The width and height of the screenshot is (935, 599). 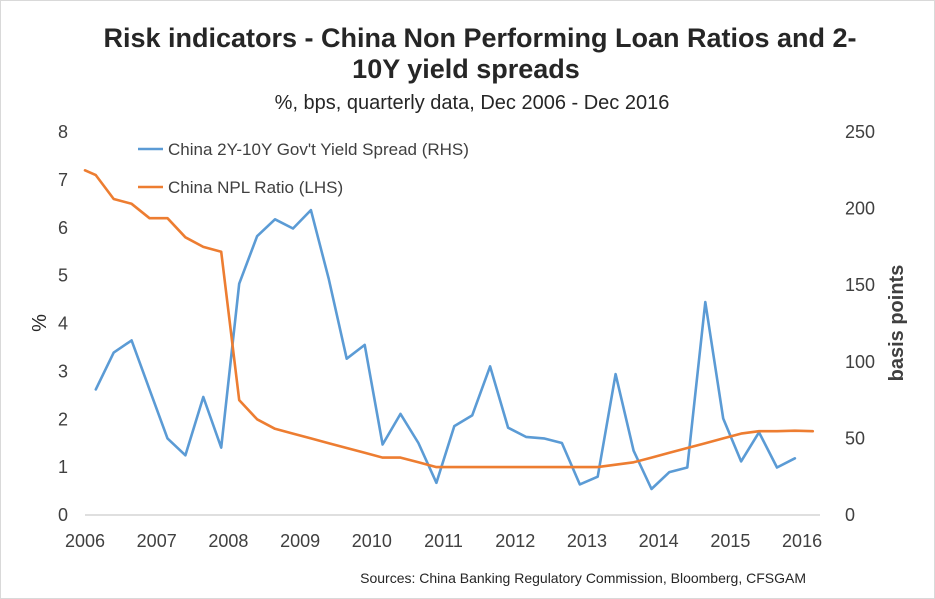 I want to click on y-left-tick-2: 2, so click(x=63, y=419).